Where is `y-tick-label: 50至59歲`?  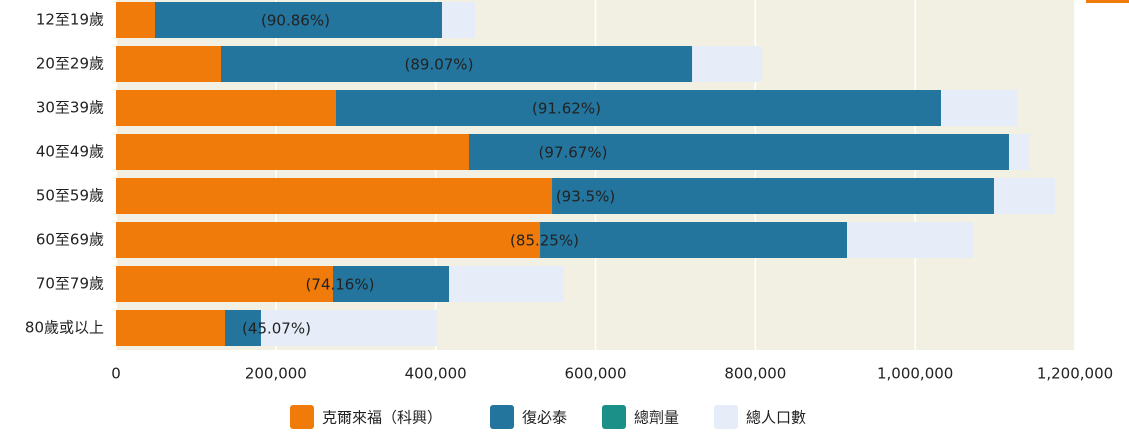
y-tick-label: 50至59歲 is located at coordinates (70, 196).